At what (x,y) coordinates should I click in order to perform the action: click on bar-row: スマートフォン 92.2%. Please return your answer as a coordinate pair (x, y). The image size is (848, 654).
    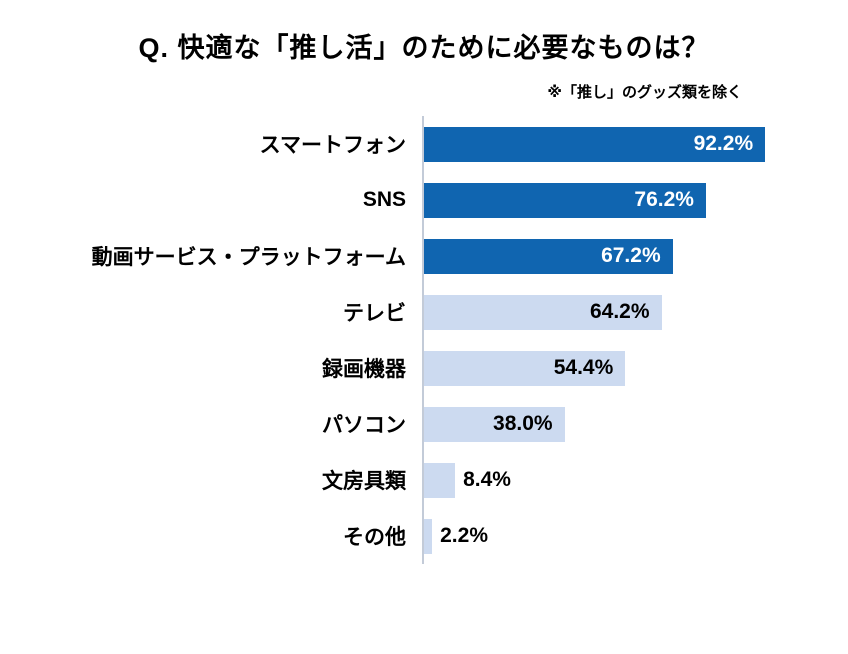
    Looking at the image, I should click on (424, 144).